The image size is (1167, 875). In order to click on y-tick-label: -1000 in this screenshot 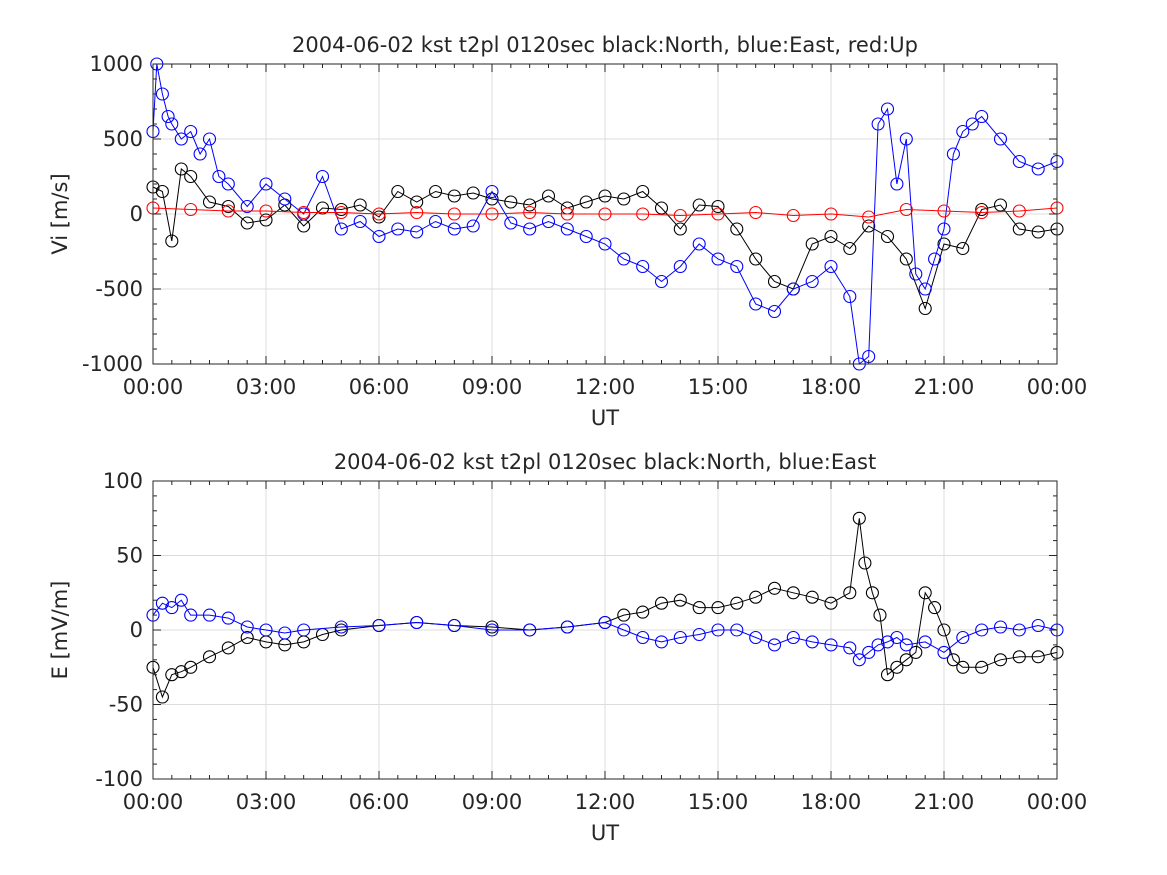, I will do `click(112, 364)`.